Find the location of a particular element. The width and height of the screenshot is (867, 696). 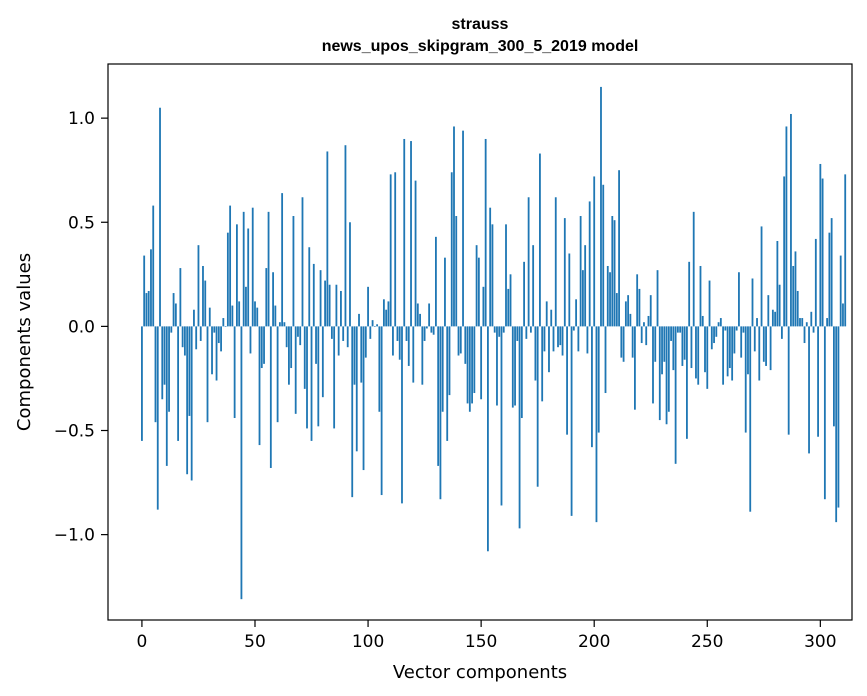

x-tick-label: 150 is located at coordinates (481, 642).